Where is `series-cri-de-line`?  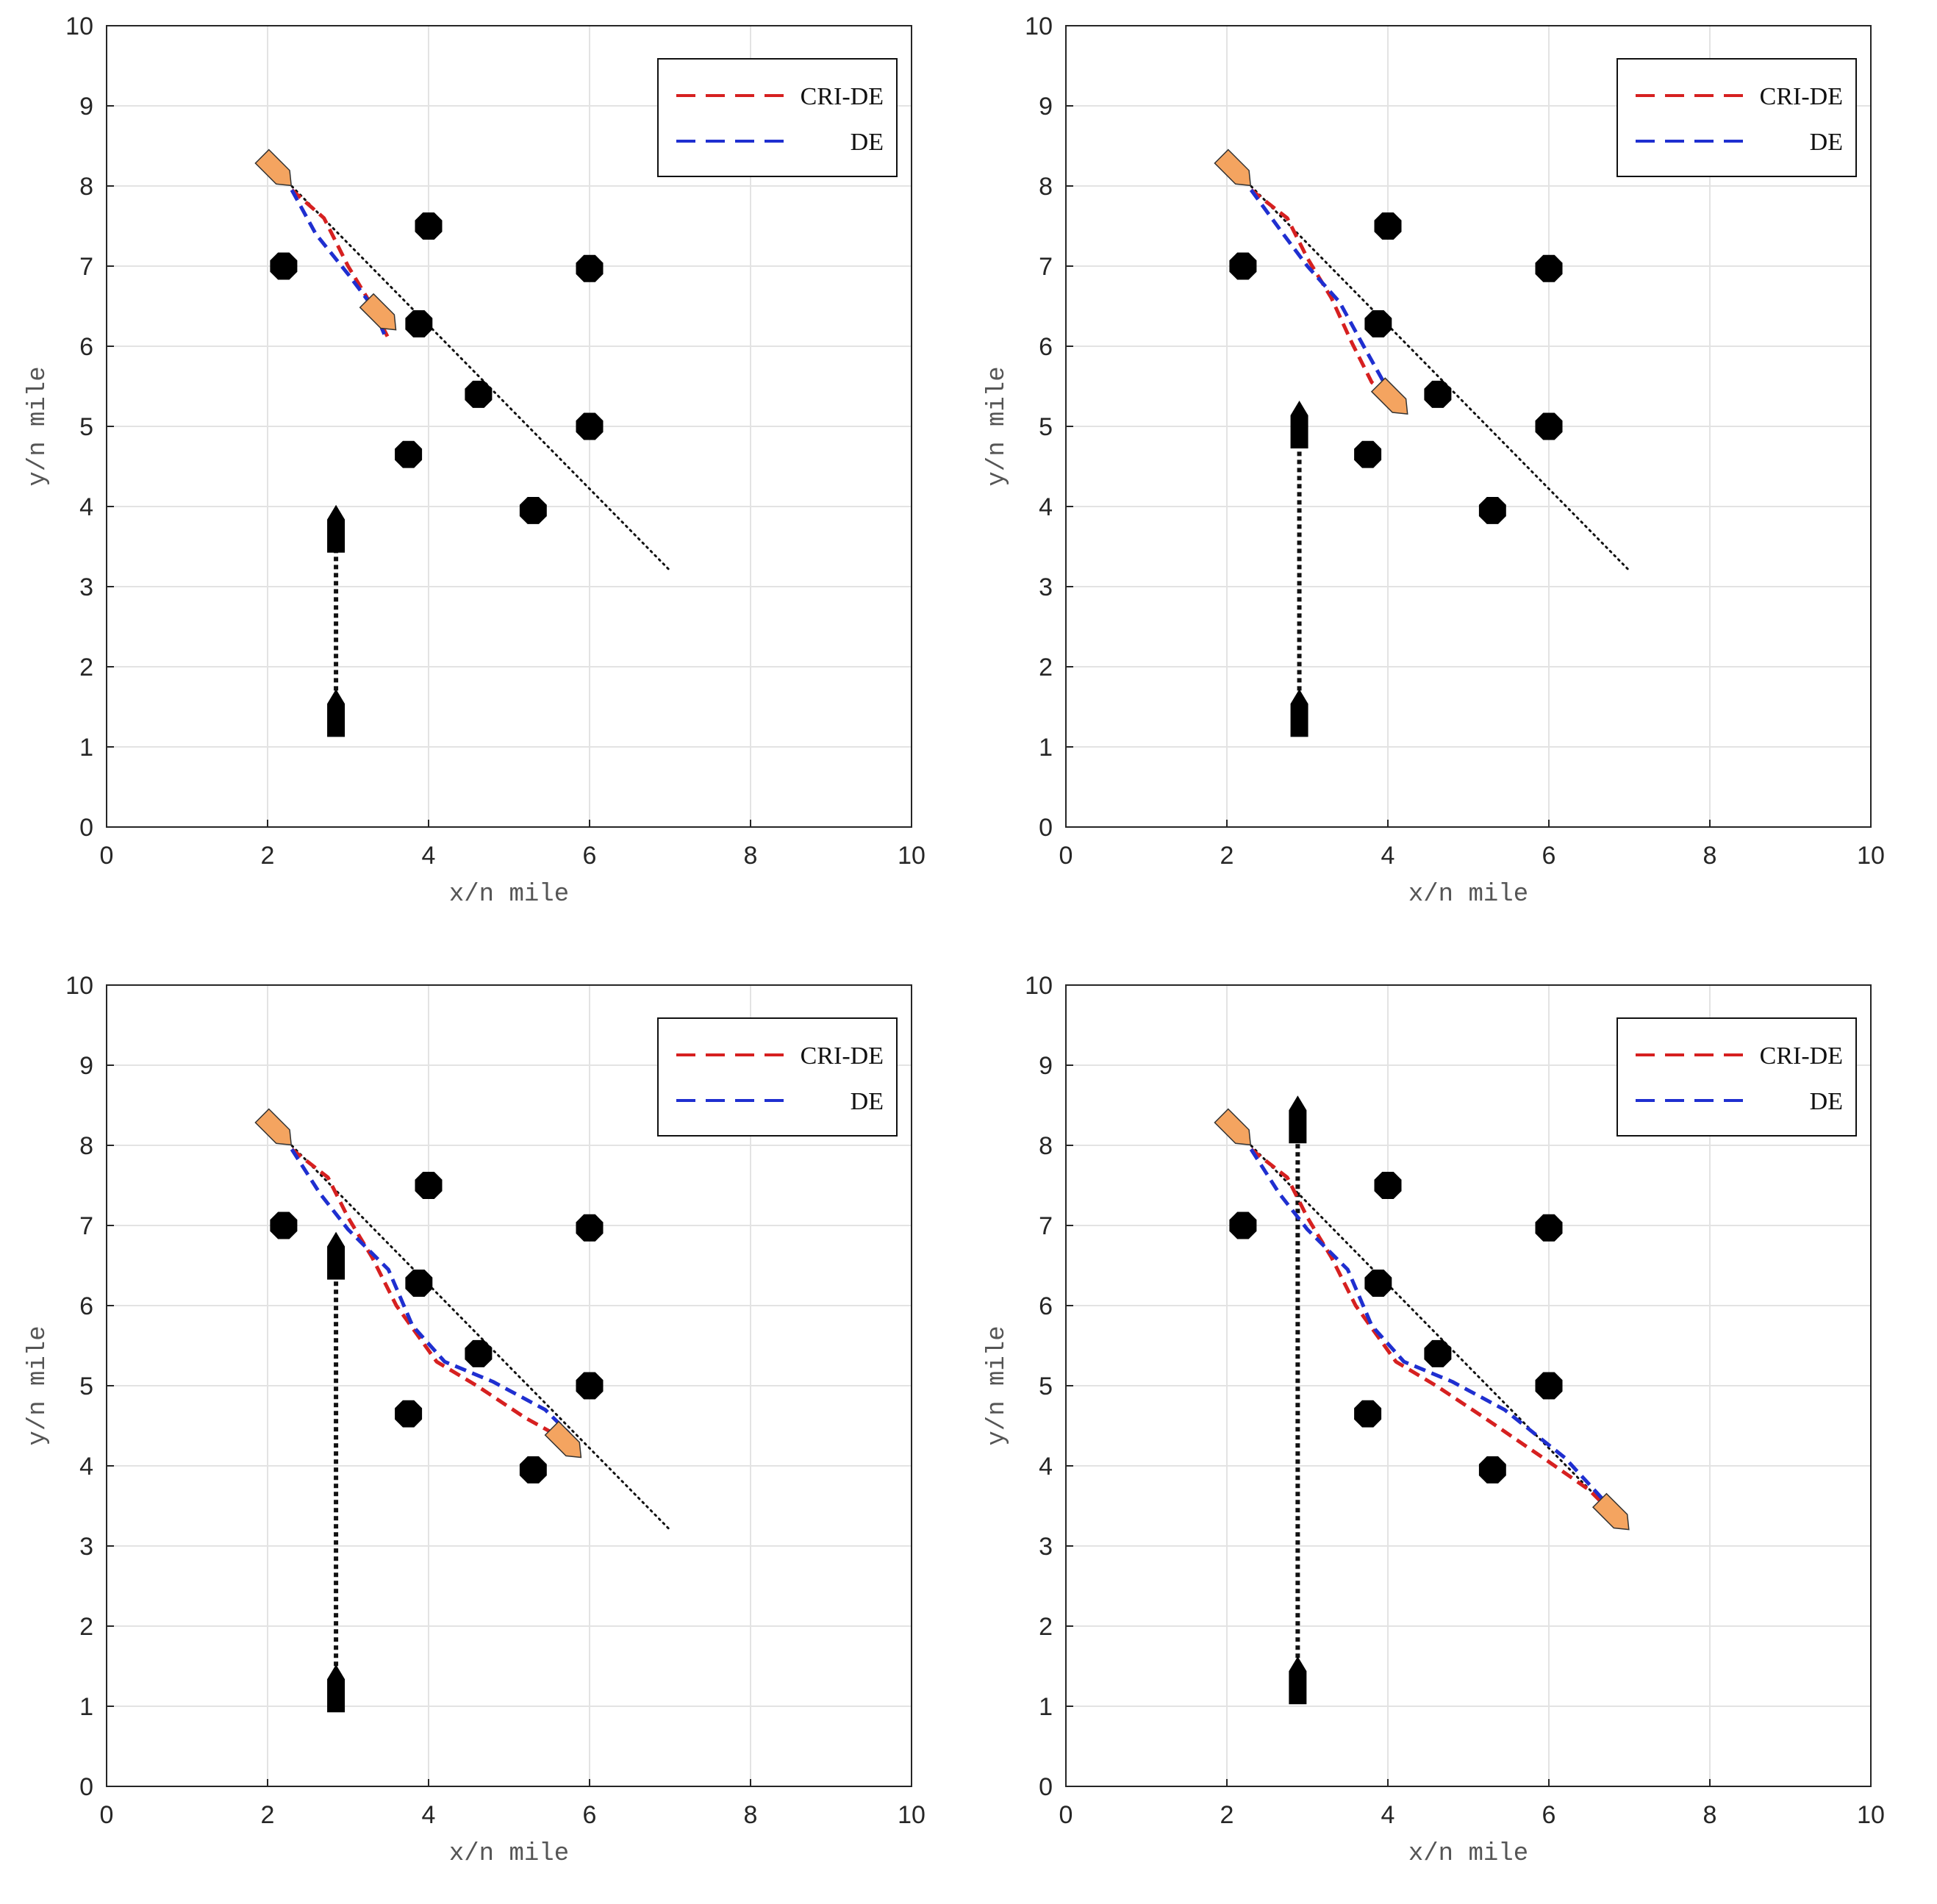 series-cri-de-line is located at coordinates (426, 1294).